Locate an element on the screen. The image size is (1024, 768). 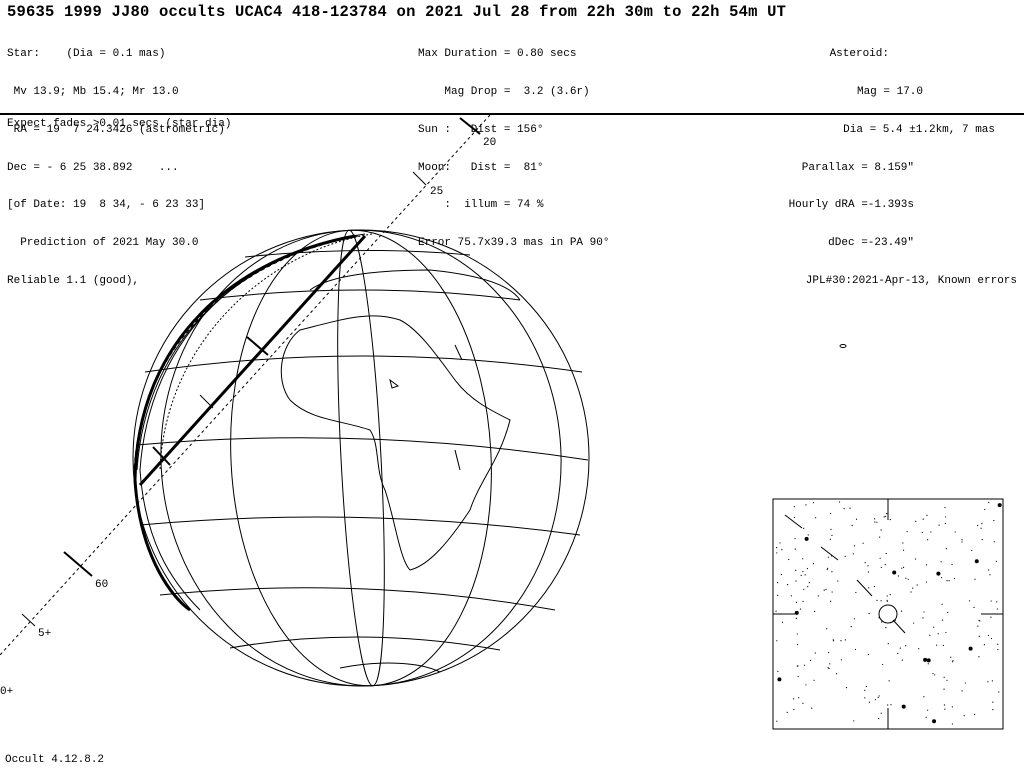
time-label: 0+ is located at coordinates (6, 692).